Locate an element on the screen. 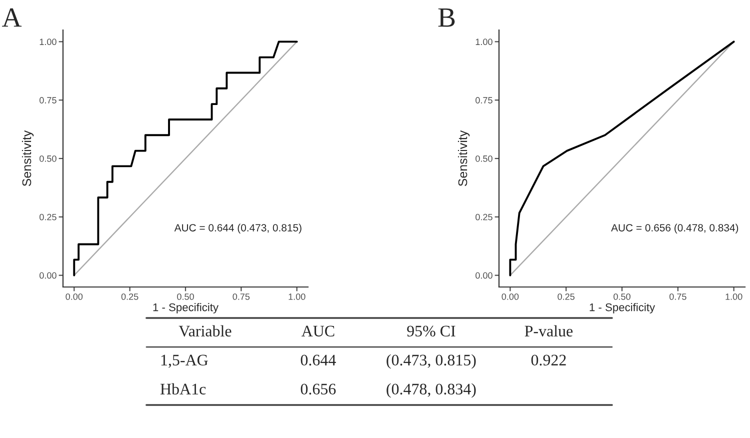 The image size is (750, 438). category-label: P-value is located at coordinates (548, 330).